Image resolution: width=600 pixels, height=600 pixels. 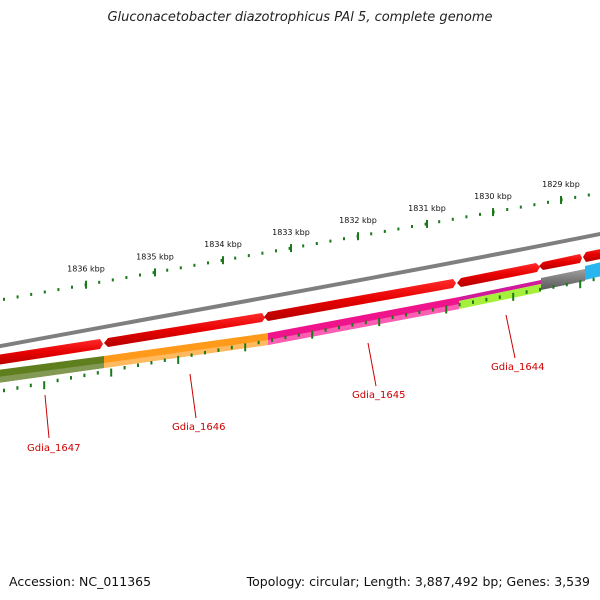 What do you see at coordinates (563, 279) in the screenshot?
I see `gray-feature-block` at bounding box center [563, 279].